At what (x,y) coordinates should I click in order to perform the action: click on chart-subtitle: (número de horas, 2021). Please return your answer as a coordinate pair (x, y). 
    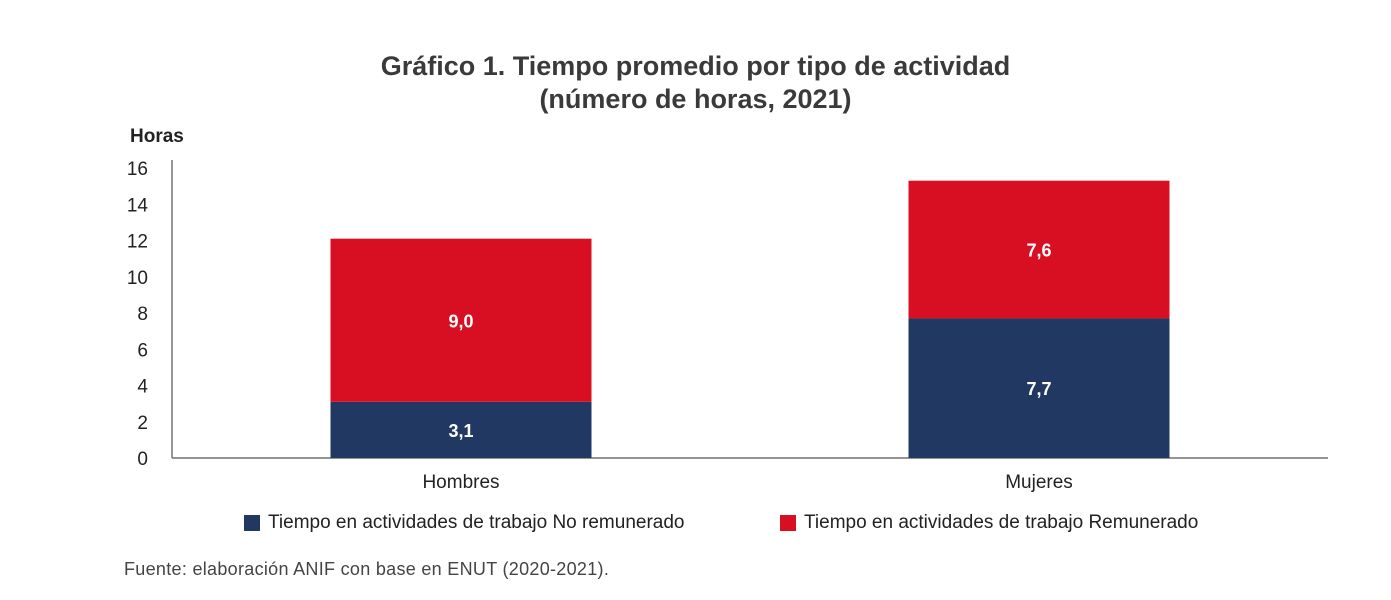
    Looking at the image, I should click on (695, 99).